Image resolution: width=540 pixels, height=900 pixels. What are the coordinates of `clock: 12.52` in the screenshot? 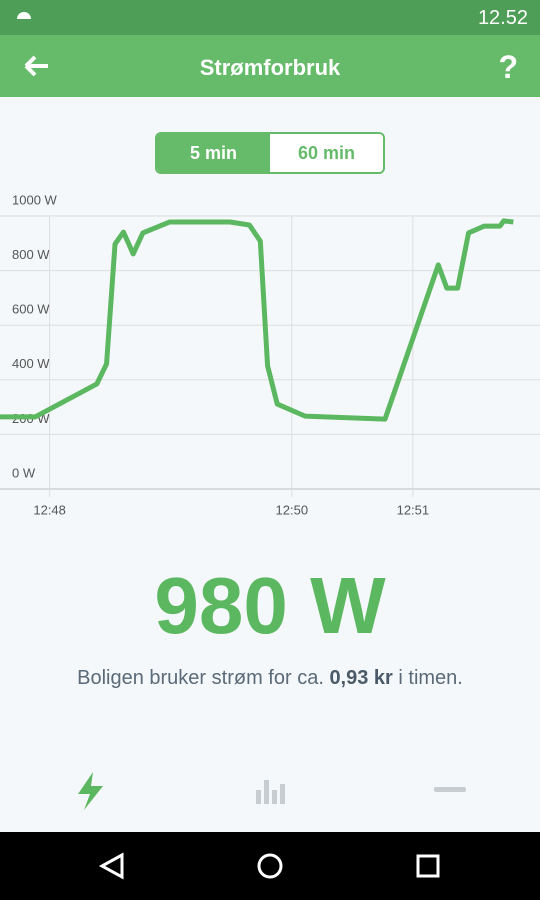 It's located at (502, 18).